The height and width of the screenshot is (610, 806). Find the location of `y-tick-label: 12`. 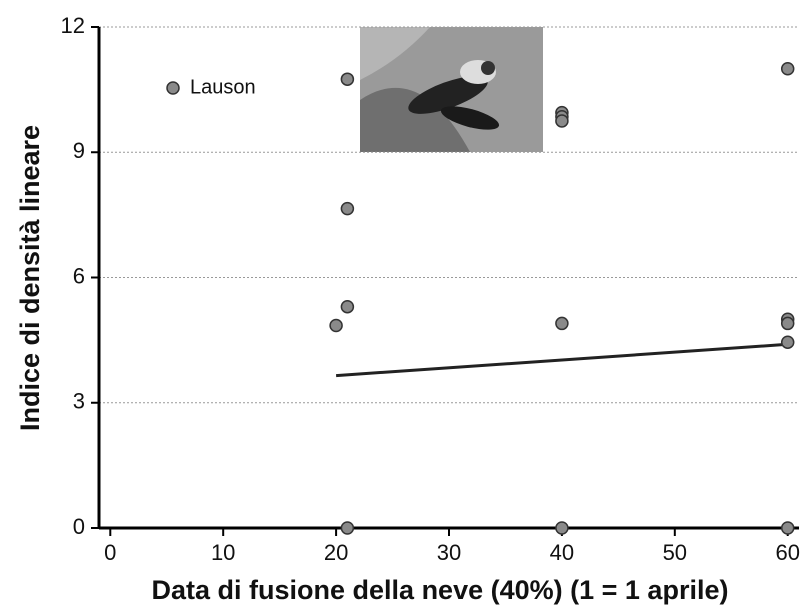

y-tick-label: 12 is located at coordinates (73, 25).